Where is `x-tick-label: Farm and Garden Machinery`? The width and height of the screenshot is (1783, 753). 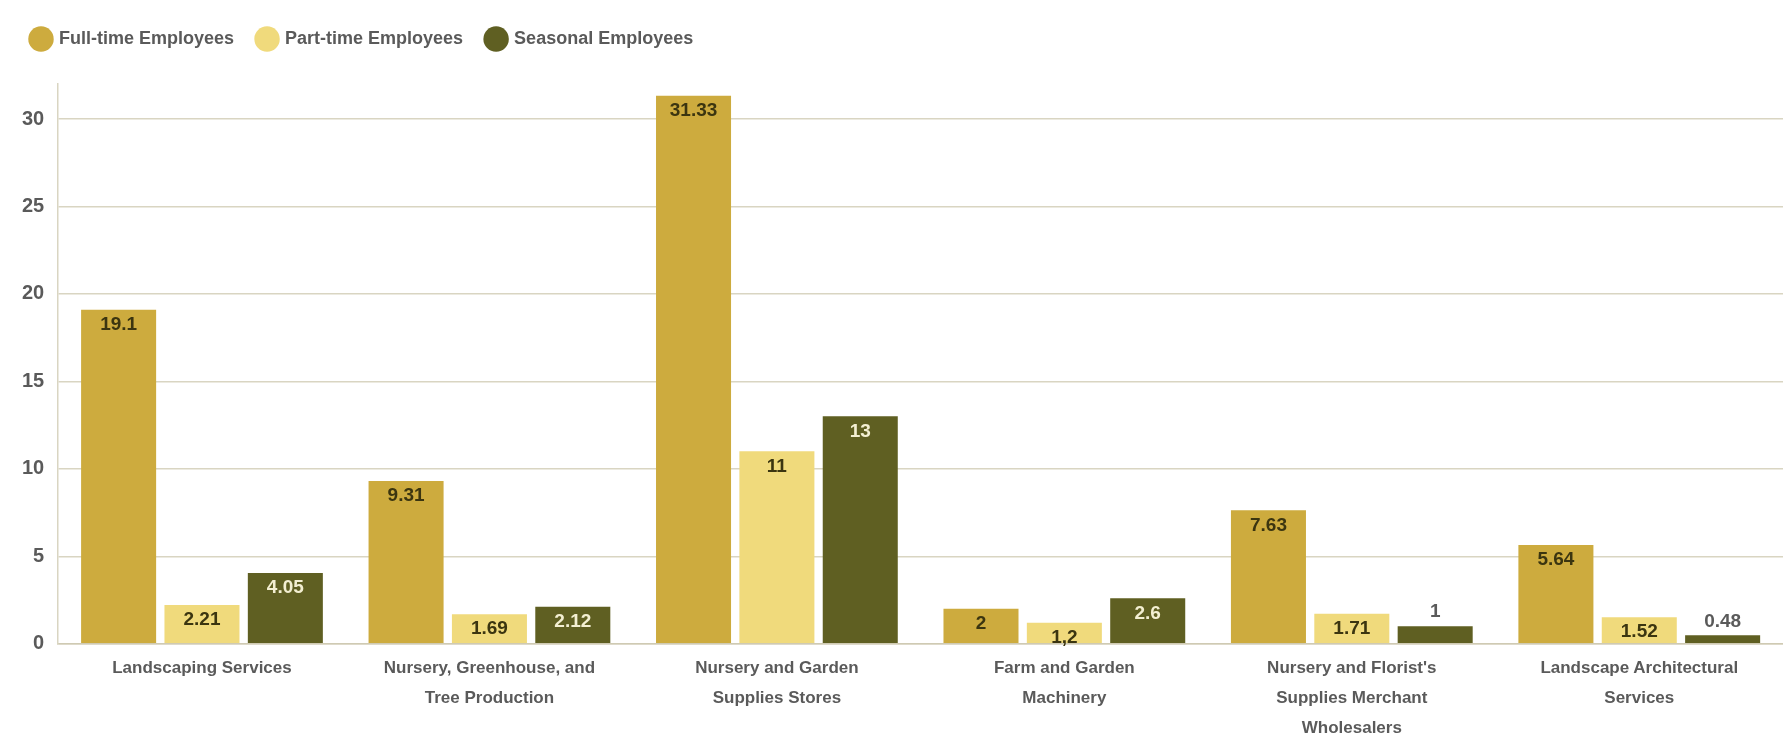
x-tick-label: Farm and Garden Machinery is located at coordinates (1064, 683).